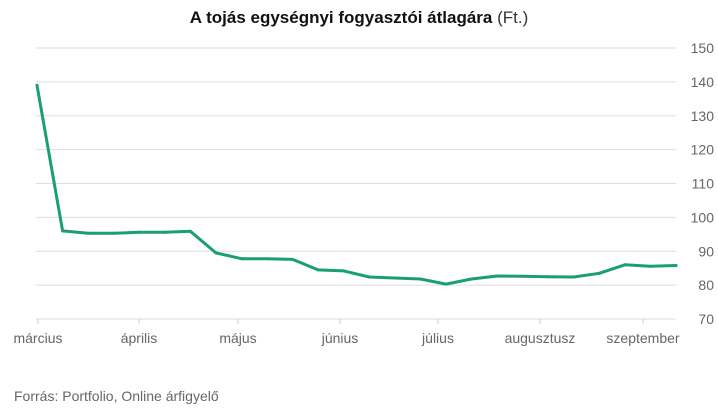 The height and width of the screenshot is (415, 718). I want to click on x-tick-label: április, so click(139, 338).